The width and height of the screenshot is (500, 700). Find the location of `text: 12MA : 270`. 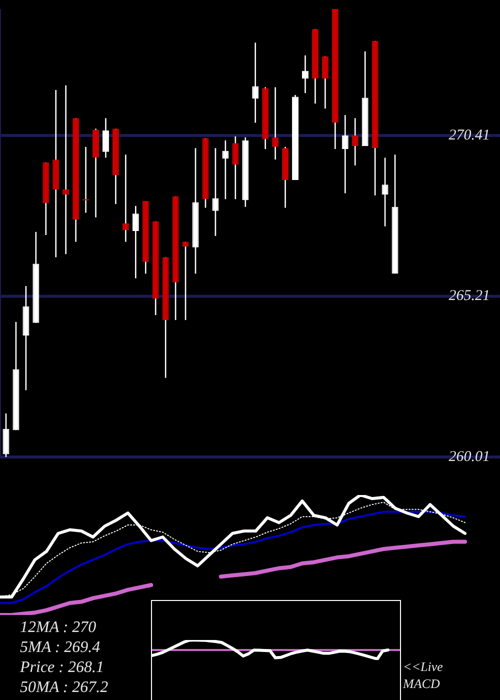

text: 12MA : 270 is located at coordinates (59, 628).